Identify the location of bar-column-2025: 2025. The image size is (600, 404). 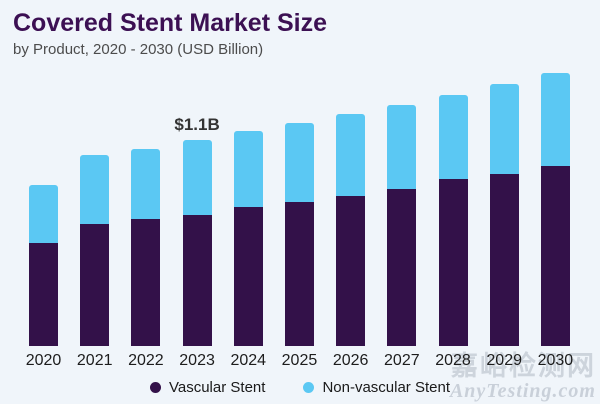
(299, 216).